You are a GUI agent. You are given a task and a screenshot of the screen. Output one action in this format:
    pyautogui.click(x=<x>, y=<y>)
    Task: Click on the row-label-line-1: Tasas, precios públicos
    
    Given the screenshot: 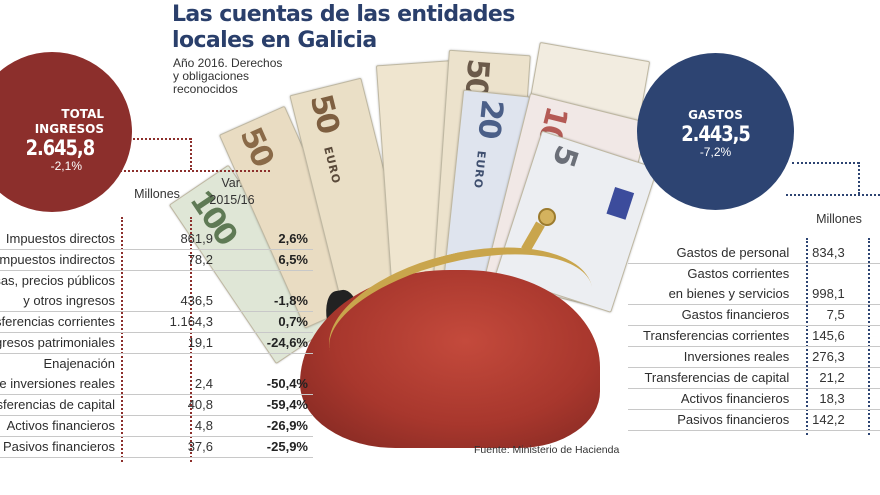 What is the action you would take?
    pyautogui.click(x=57, y=280)
    